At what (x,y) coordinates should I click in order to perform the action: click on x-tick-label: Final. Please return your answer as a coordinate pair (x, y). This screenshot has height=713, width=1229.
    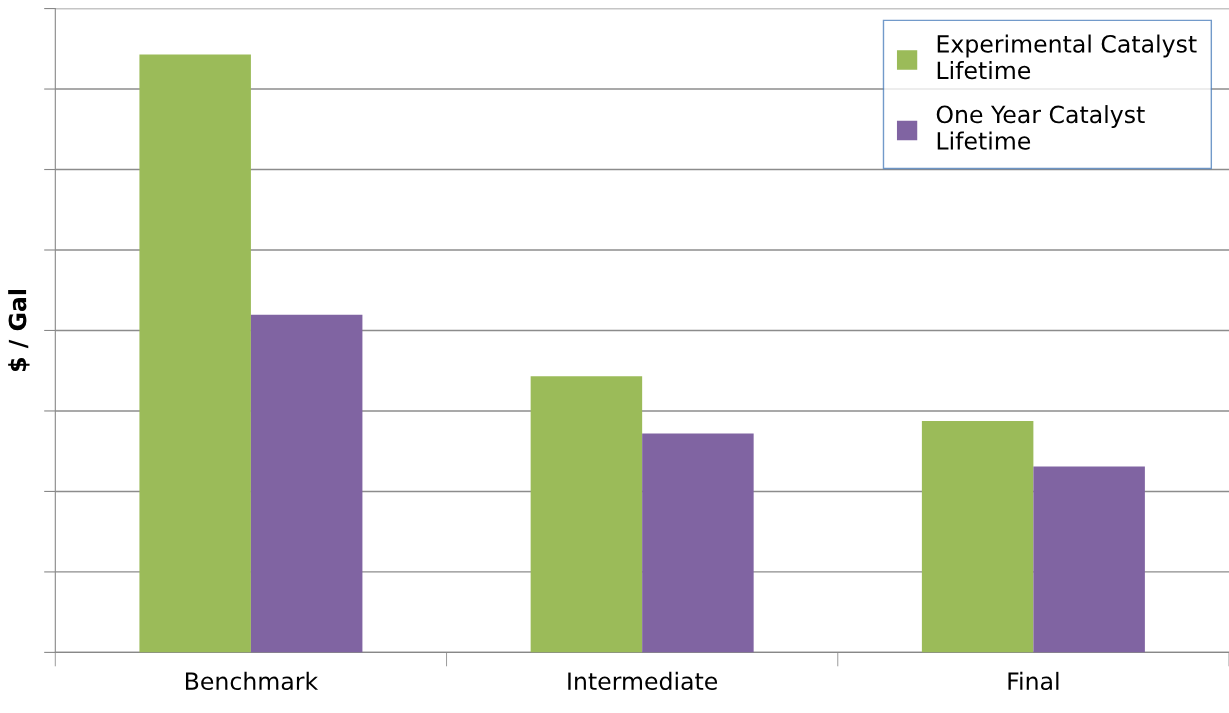
    Looking at the image, I should click on (1033, 681).